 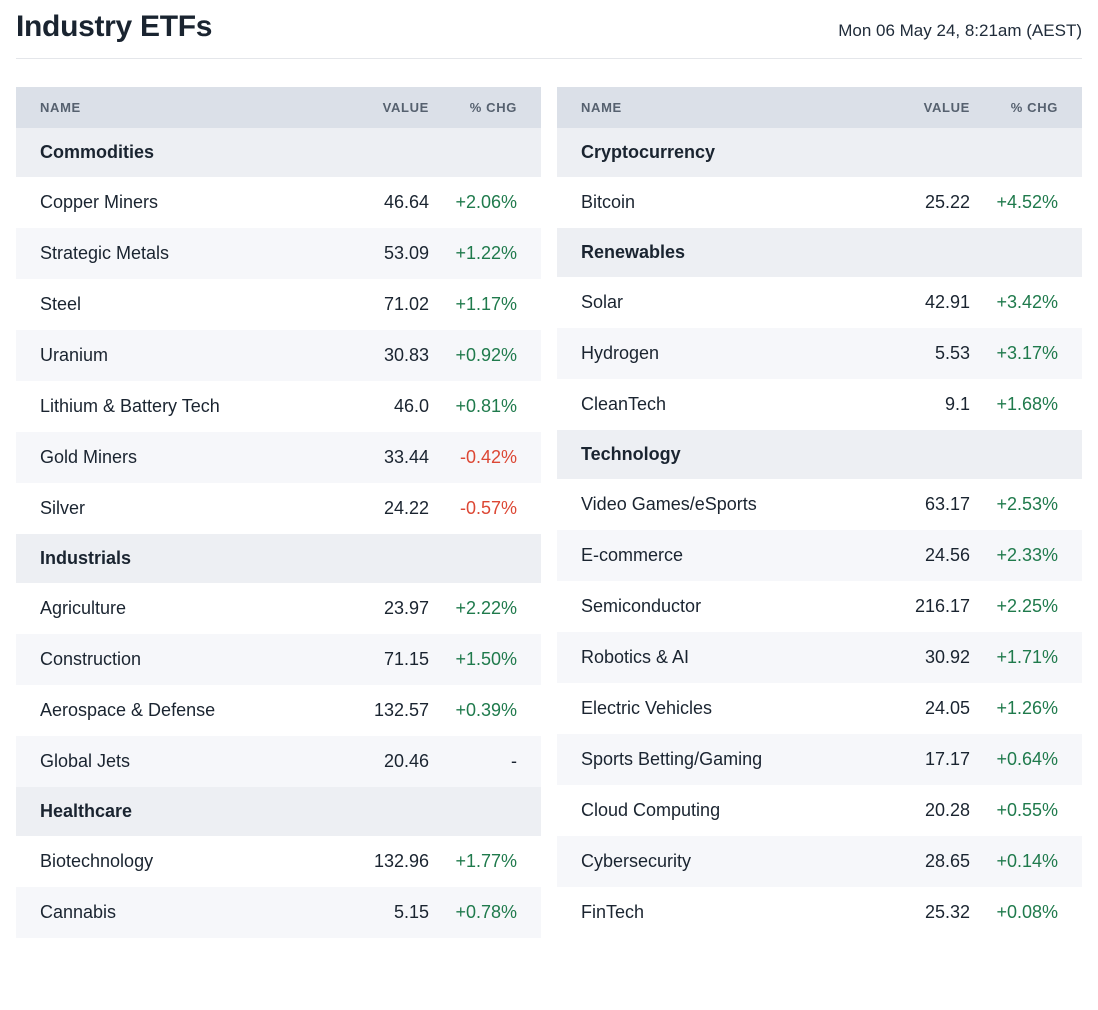 What do you see at coordinates (1027, 504) in the screenshot?
I see `etf-chg-cell: +2.53%` at bounding box center [1027, 504].